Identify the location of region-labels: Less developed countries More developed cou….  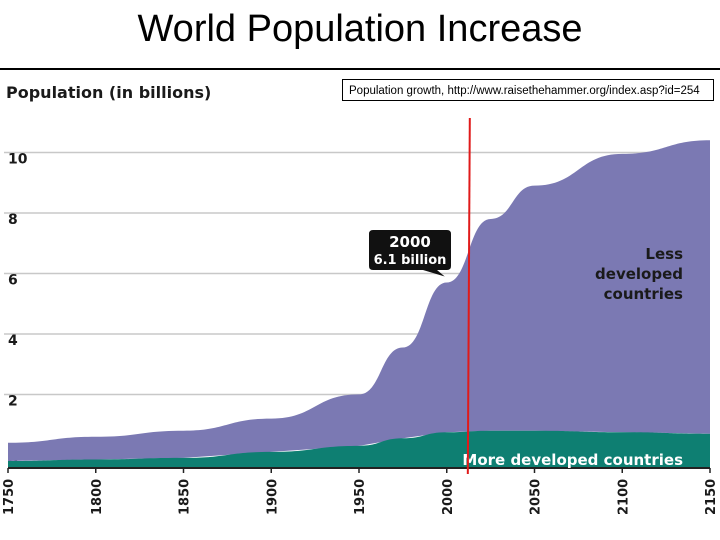
(572, 357).